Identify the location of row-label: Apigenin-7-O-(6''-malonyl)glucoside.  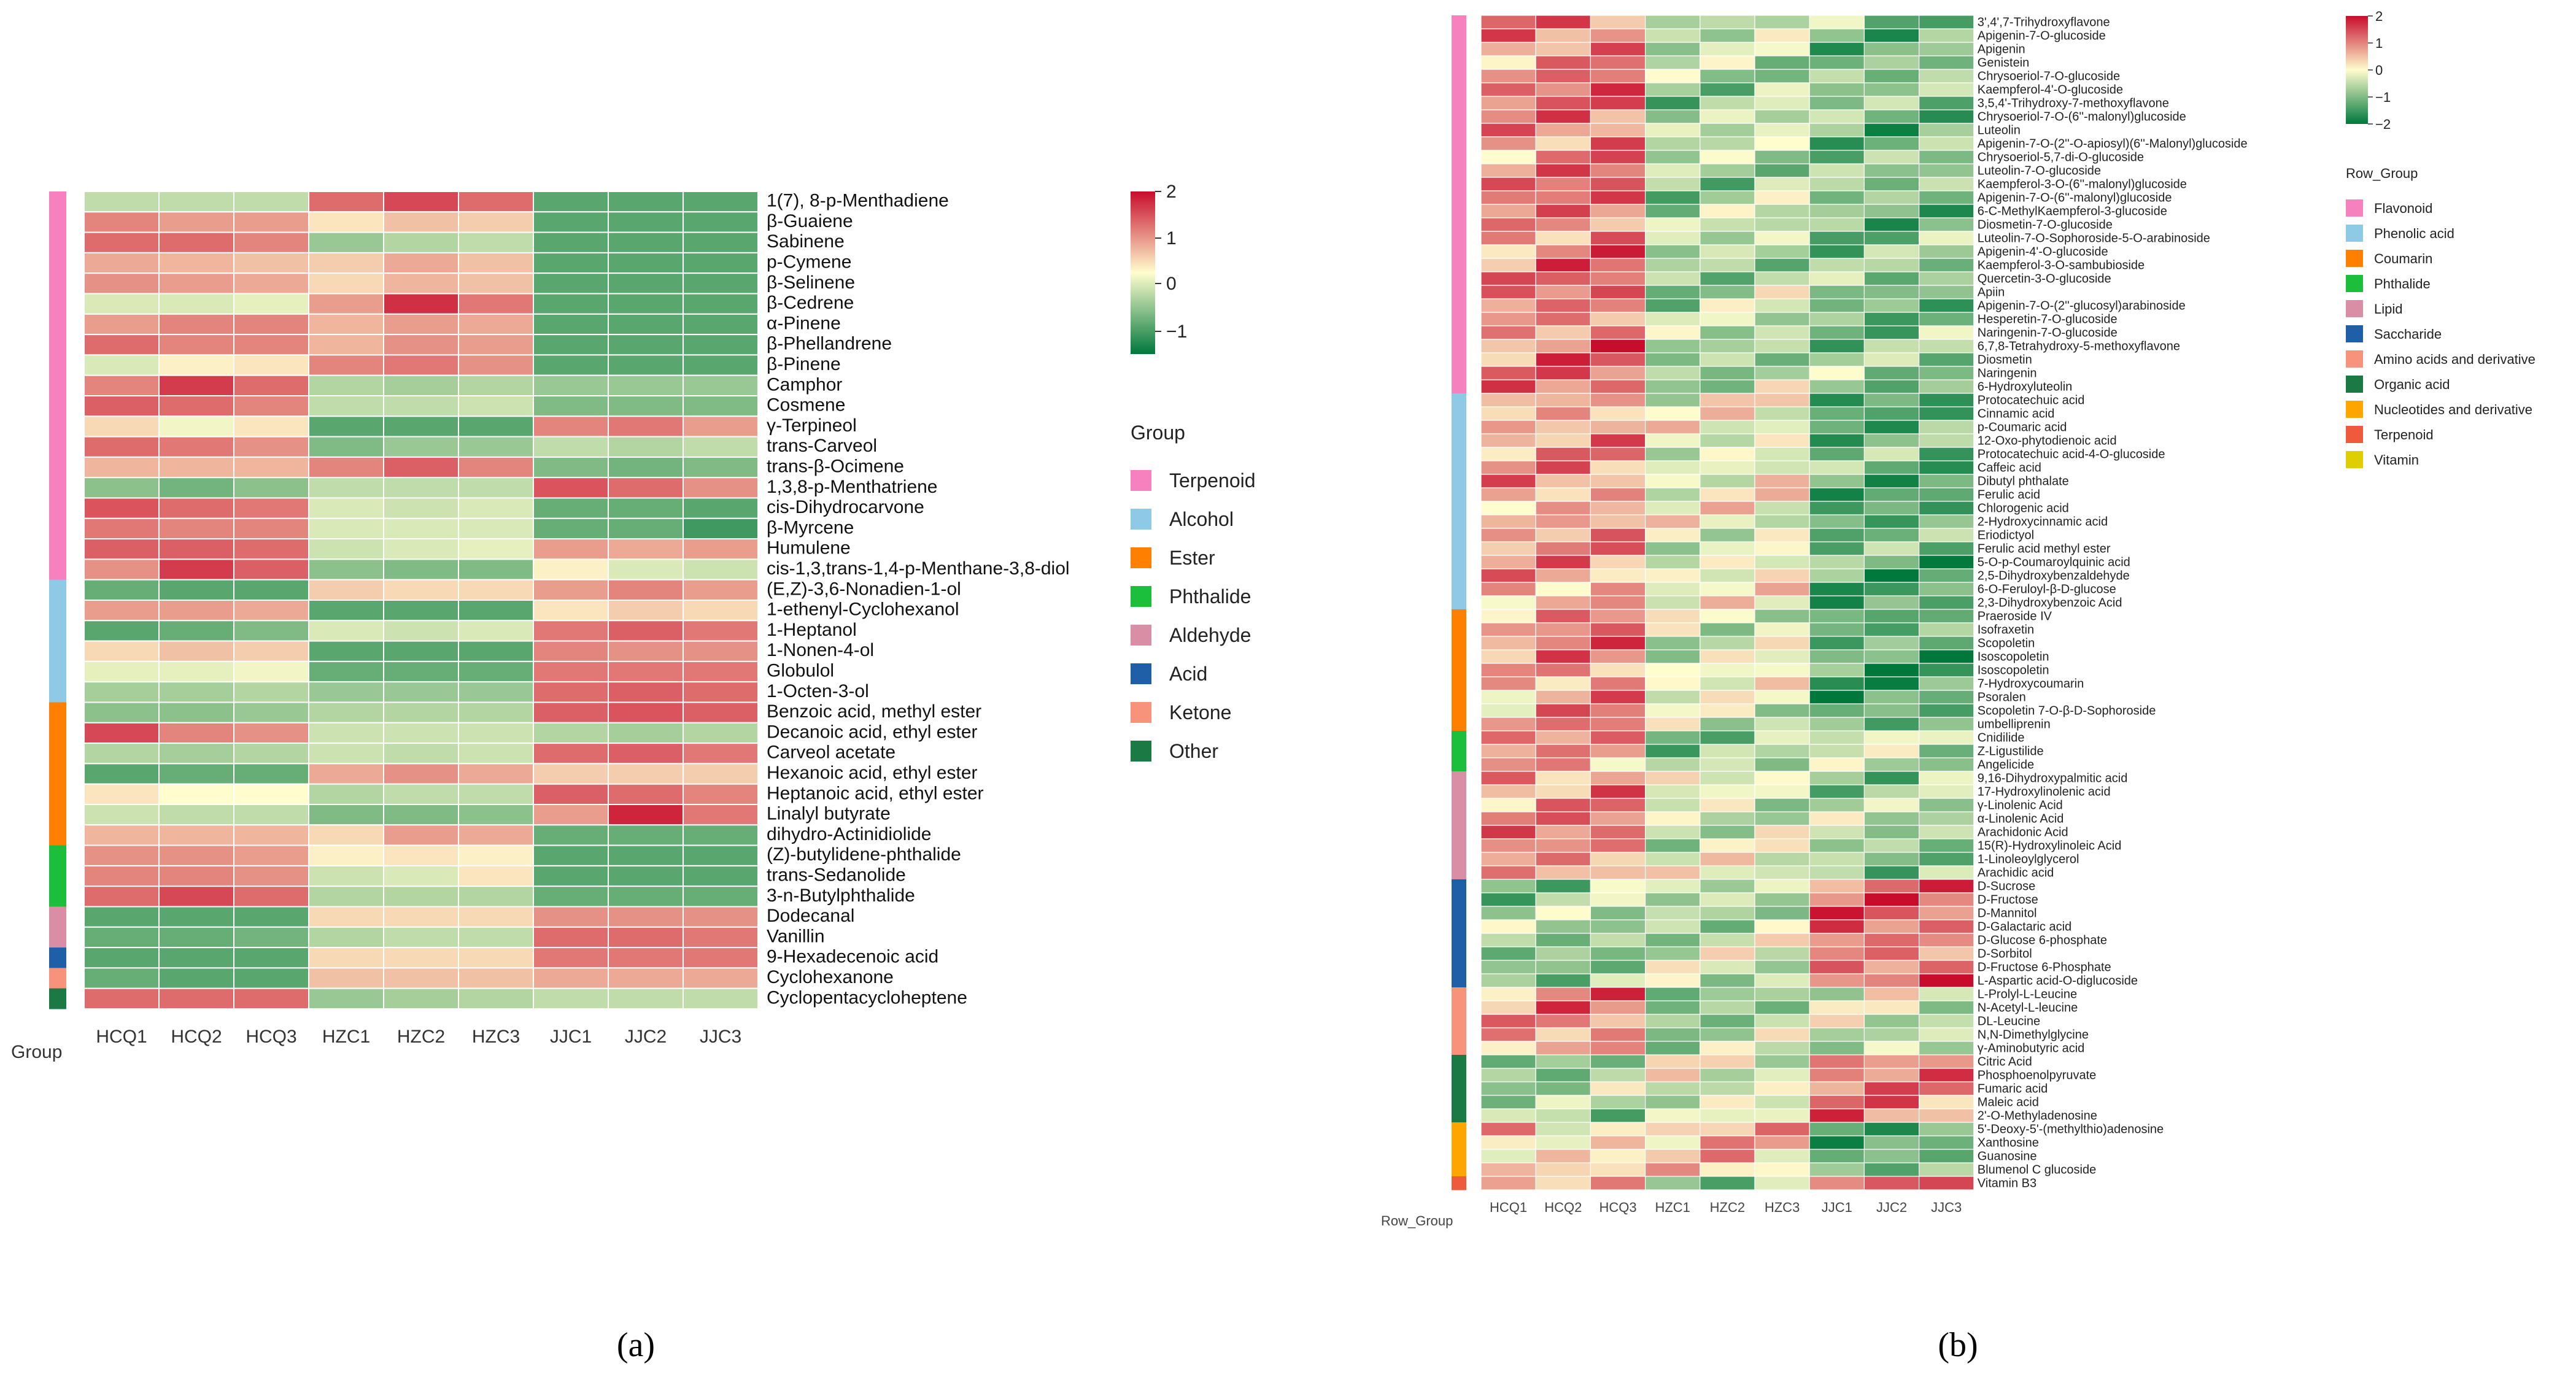
(2075, 198).